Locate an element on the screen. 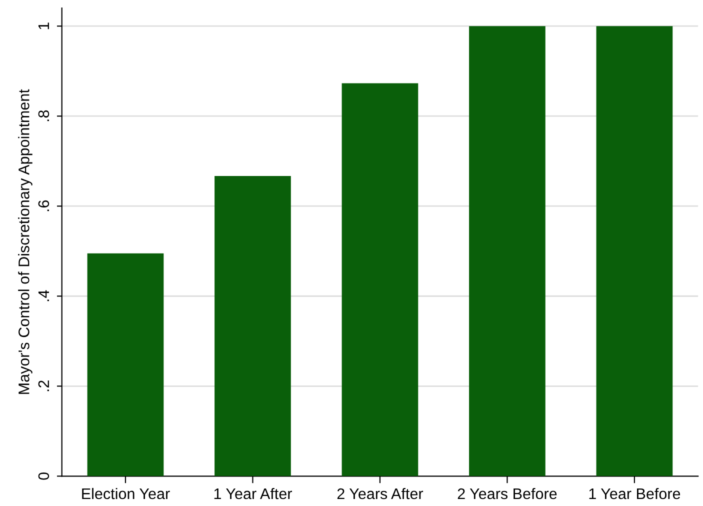 The height and width of the screenshot is (506, 703). y-axis-title: Mayor's Control of Discretionary Appointment is located at coordinates (25, 241).